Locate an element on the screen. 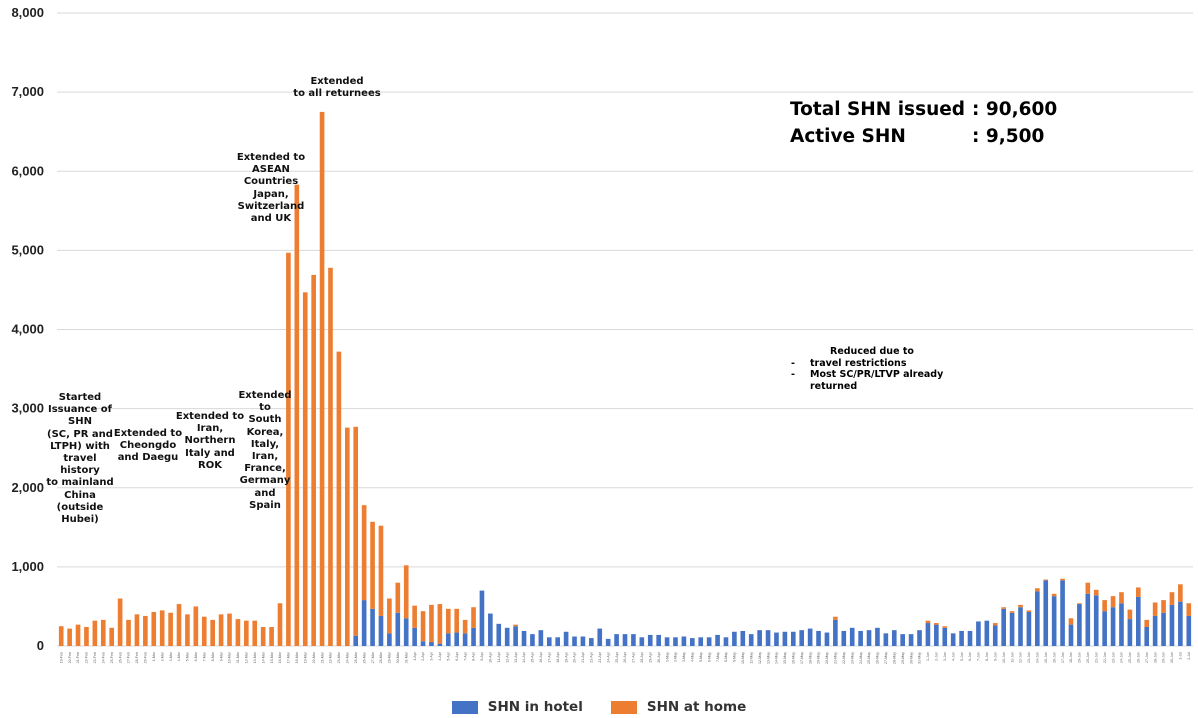 The width and height of the screenshot is (1198, 718). x-tick-label: 30-Mar is located at coordinates (398, 657).